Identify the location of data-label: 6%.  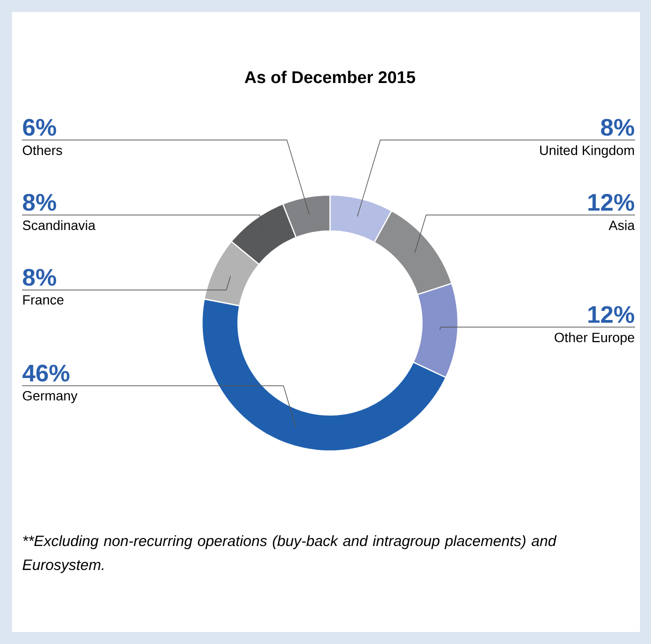
(39, 127).